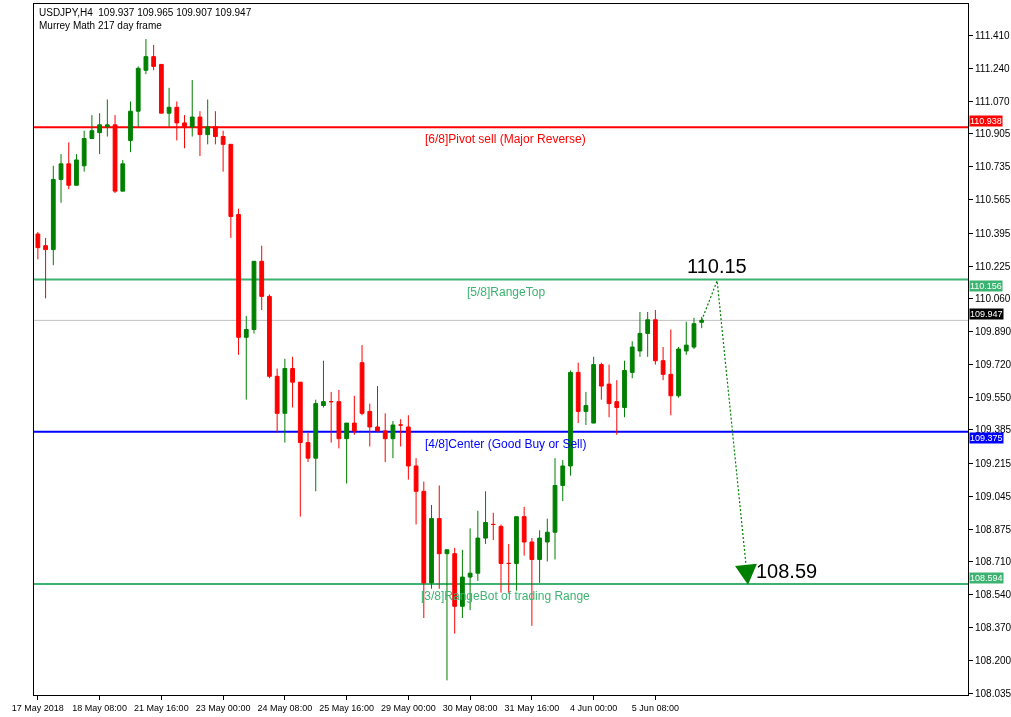 Image resolution: width=1011 pixels, height=717 pixels. What do you see at coordinates (993, 365) in the screenshot?
I see `y-tick-label: 109.720` at bounding box center [993, 365].